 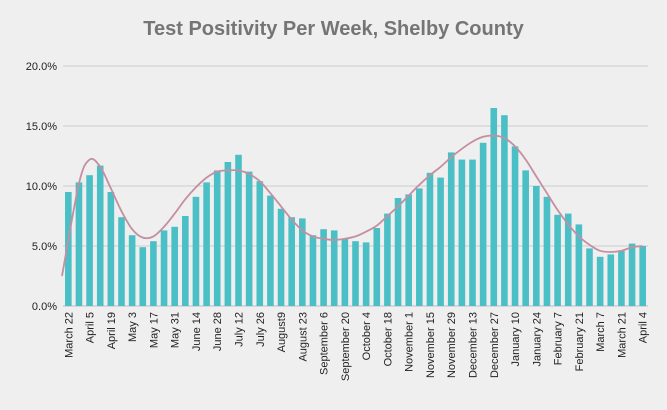 I want to click on x-tick-label: December 27, so click(x=495, y=345).